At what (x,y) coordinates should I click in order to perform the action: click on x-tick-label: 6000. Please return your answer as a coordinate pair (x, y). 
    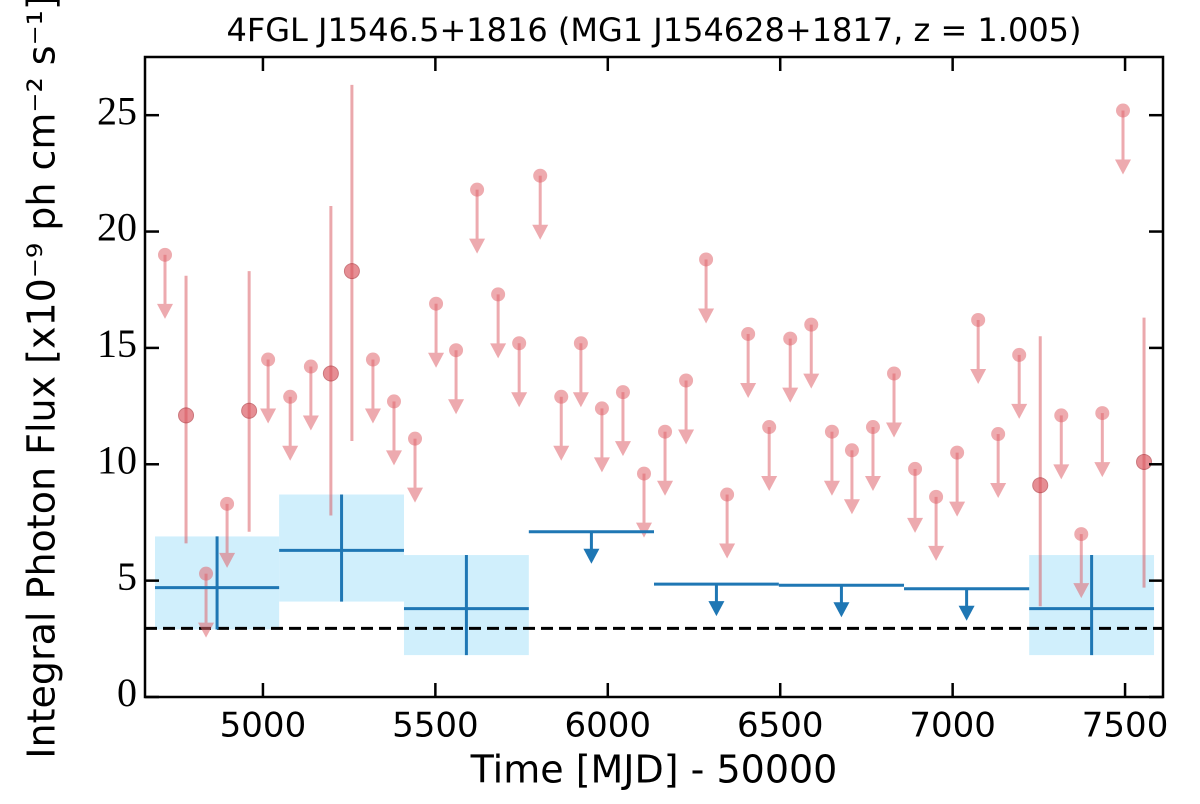
    Looking at the image, I should click on (608, 726).